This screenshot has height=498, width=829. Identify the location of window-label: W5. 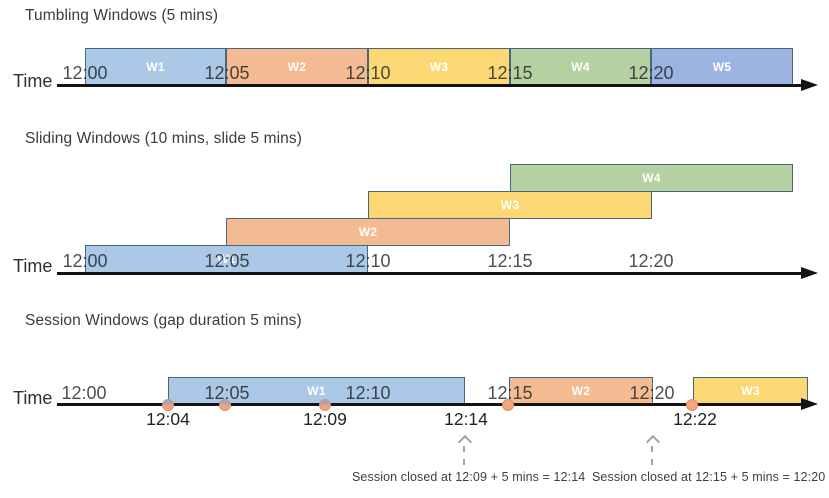
(722, 66).